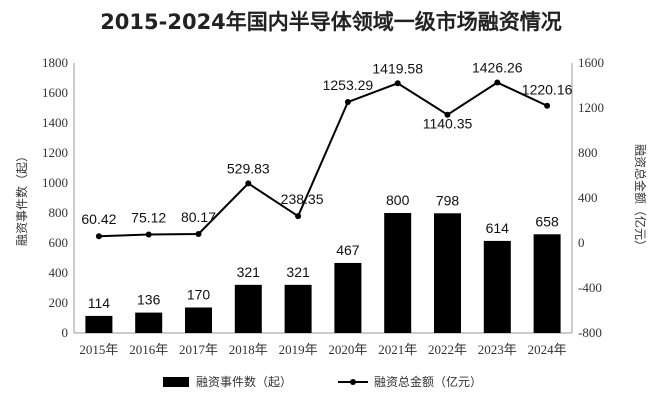 This screenshot has width=662, height=408. What do you see at coordinates (581, 242) in the screenshot?
I see `y2-tick-label: 0` at bounding box center [581, 242].